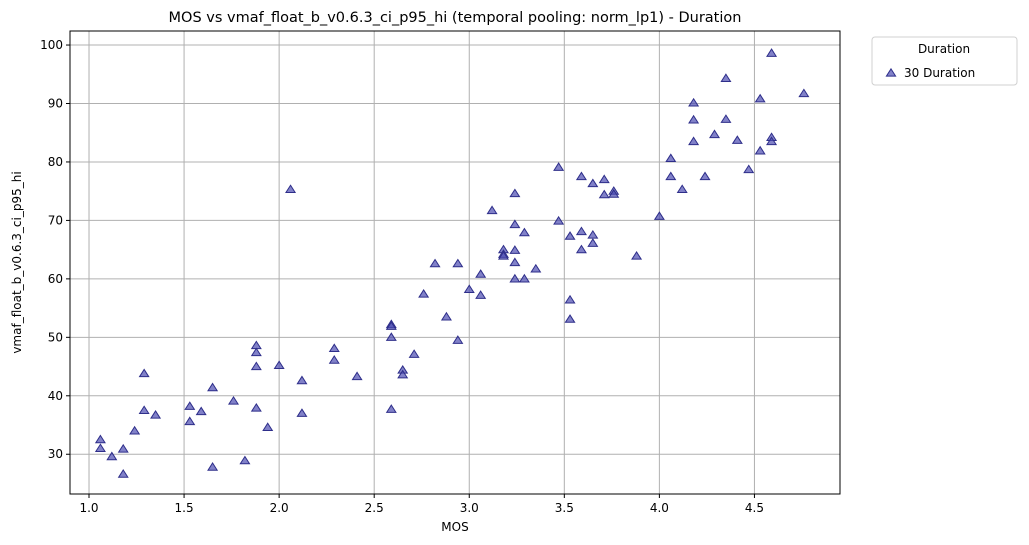 This screenshot has height=545, width=1029. Describe the element at coordinates (944, 49) in the screenshot. I see `legend-title: Duration` at that location.